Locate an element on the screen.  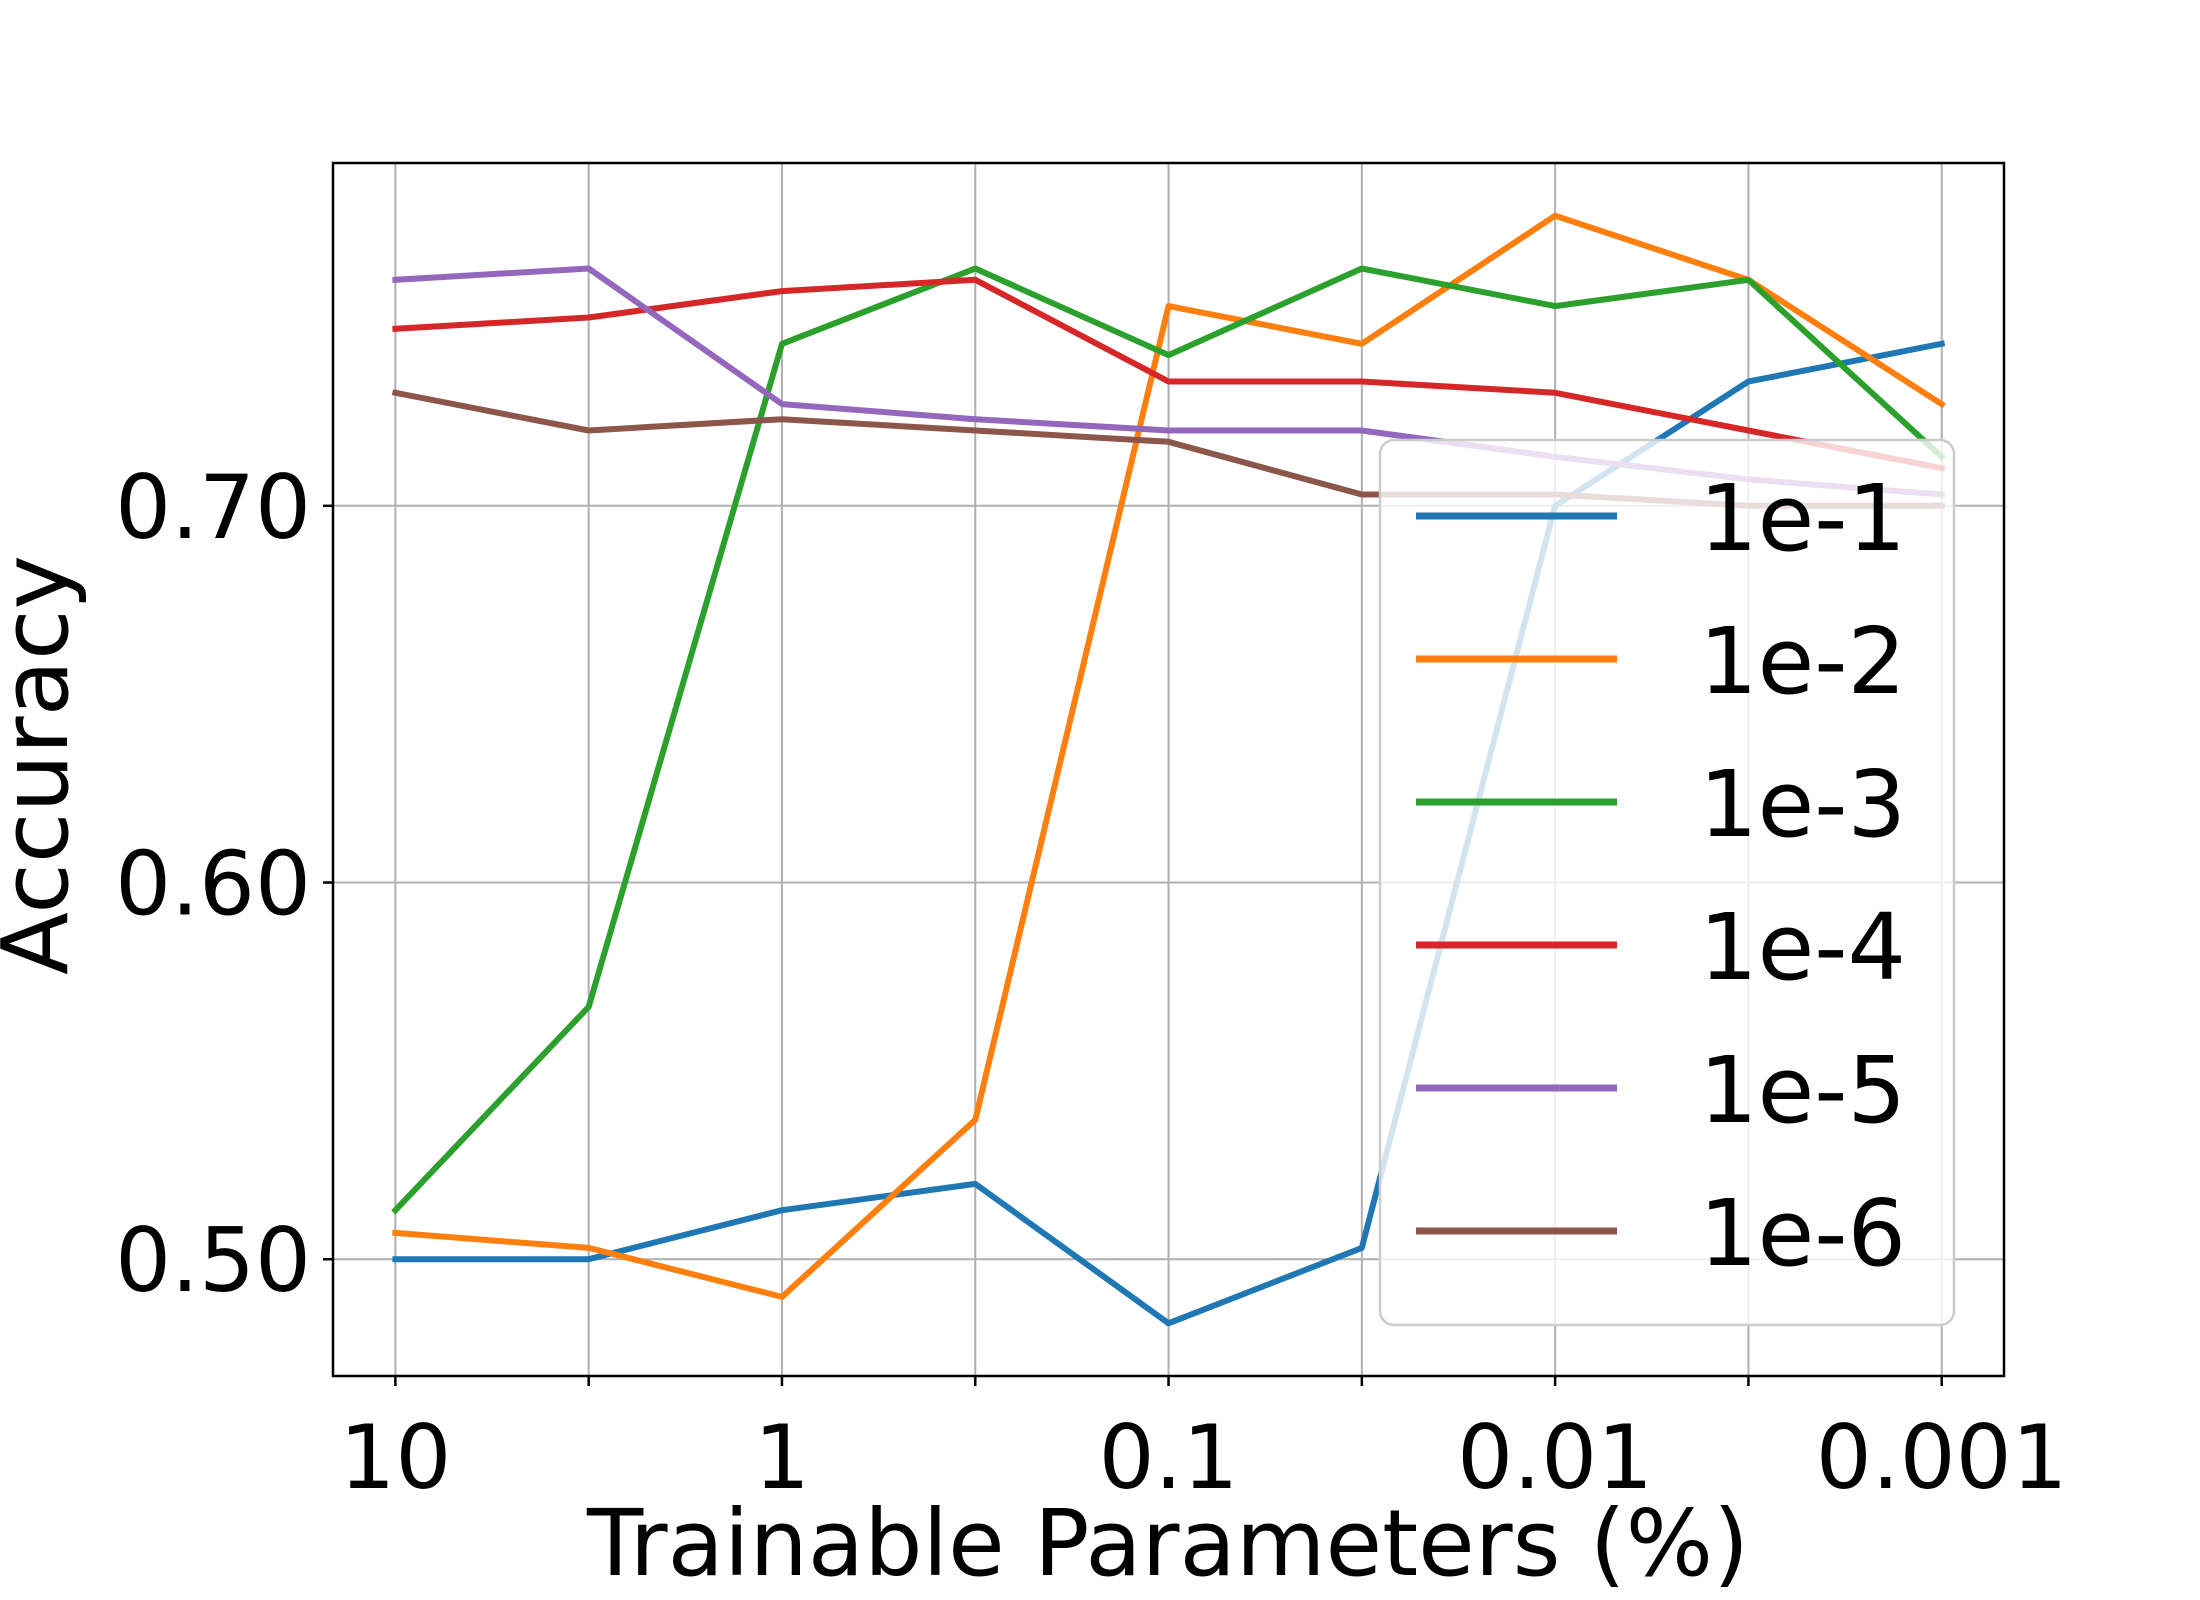
y-tick-label: 0.70 is located at coordinates (213, 507).